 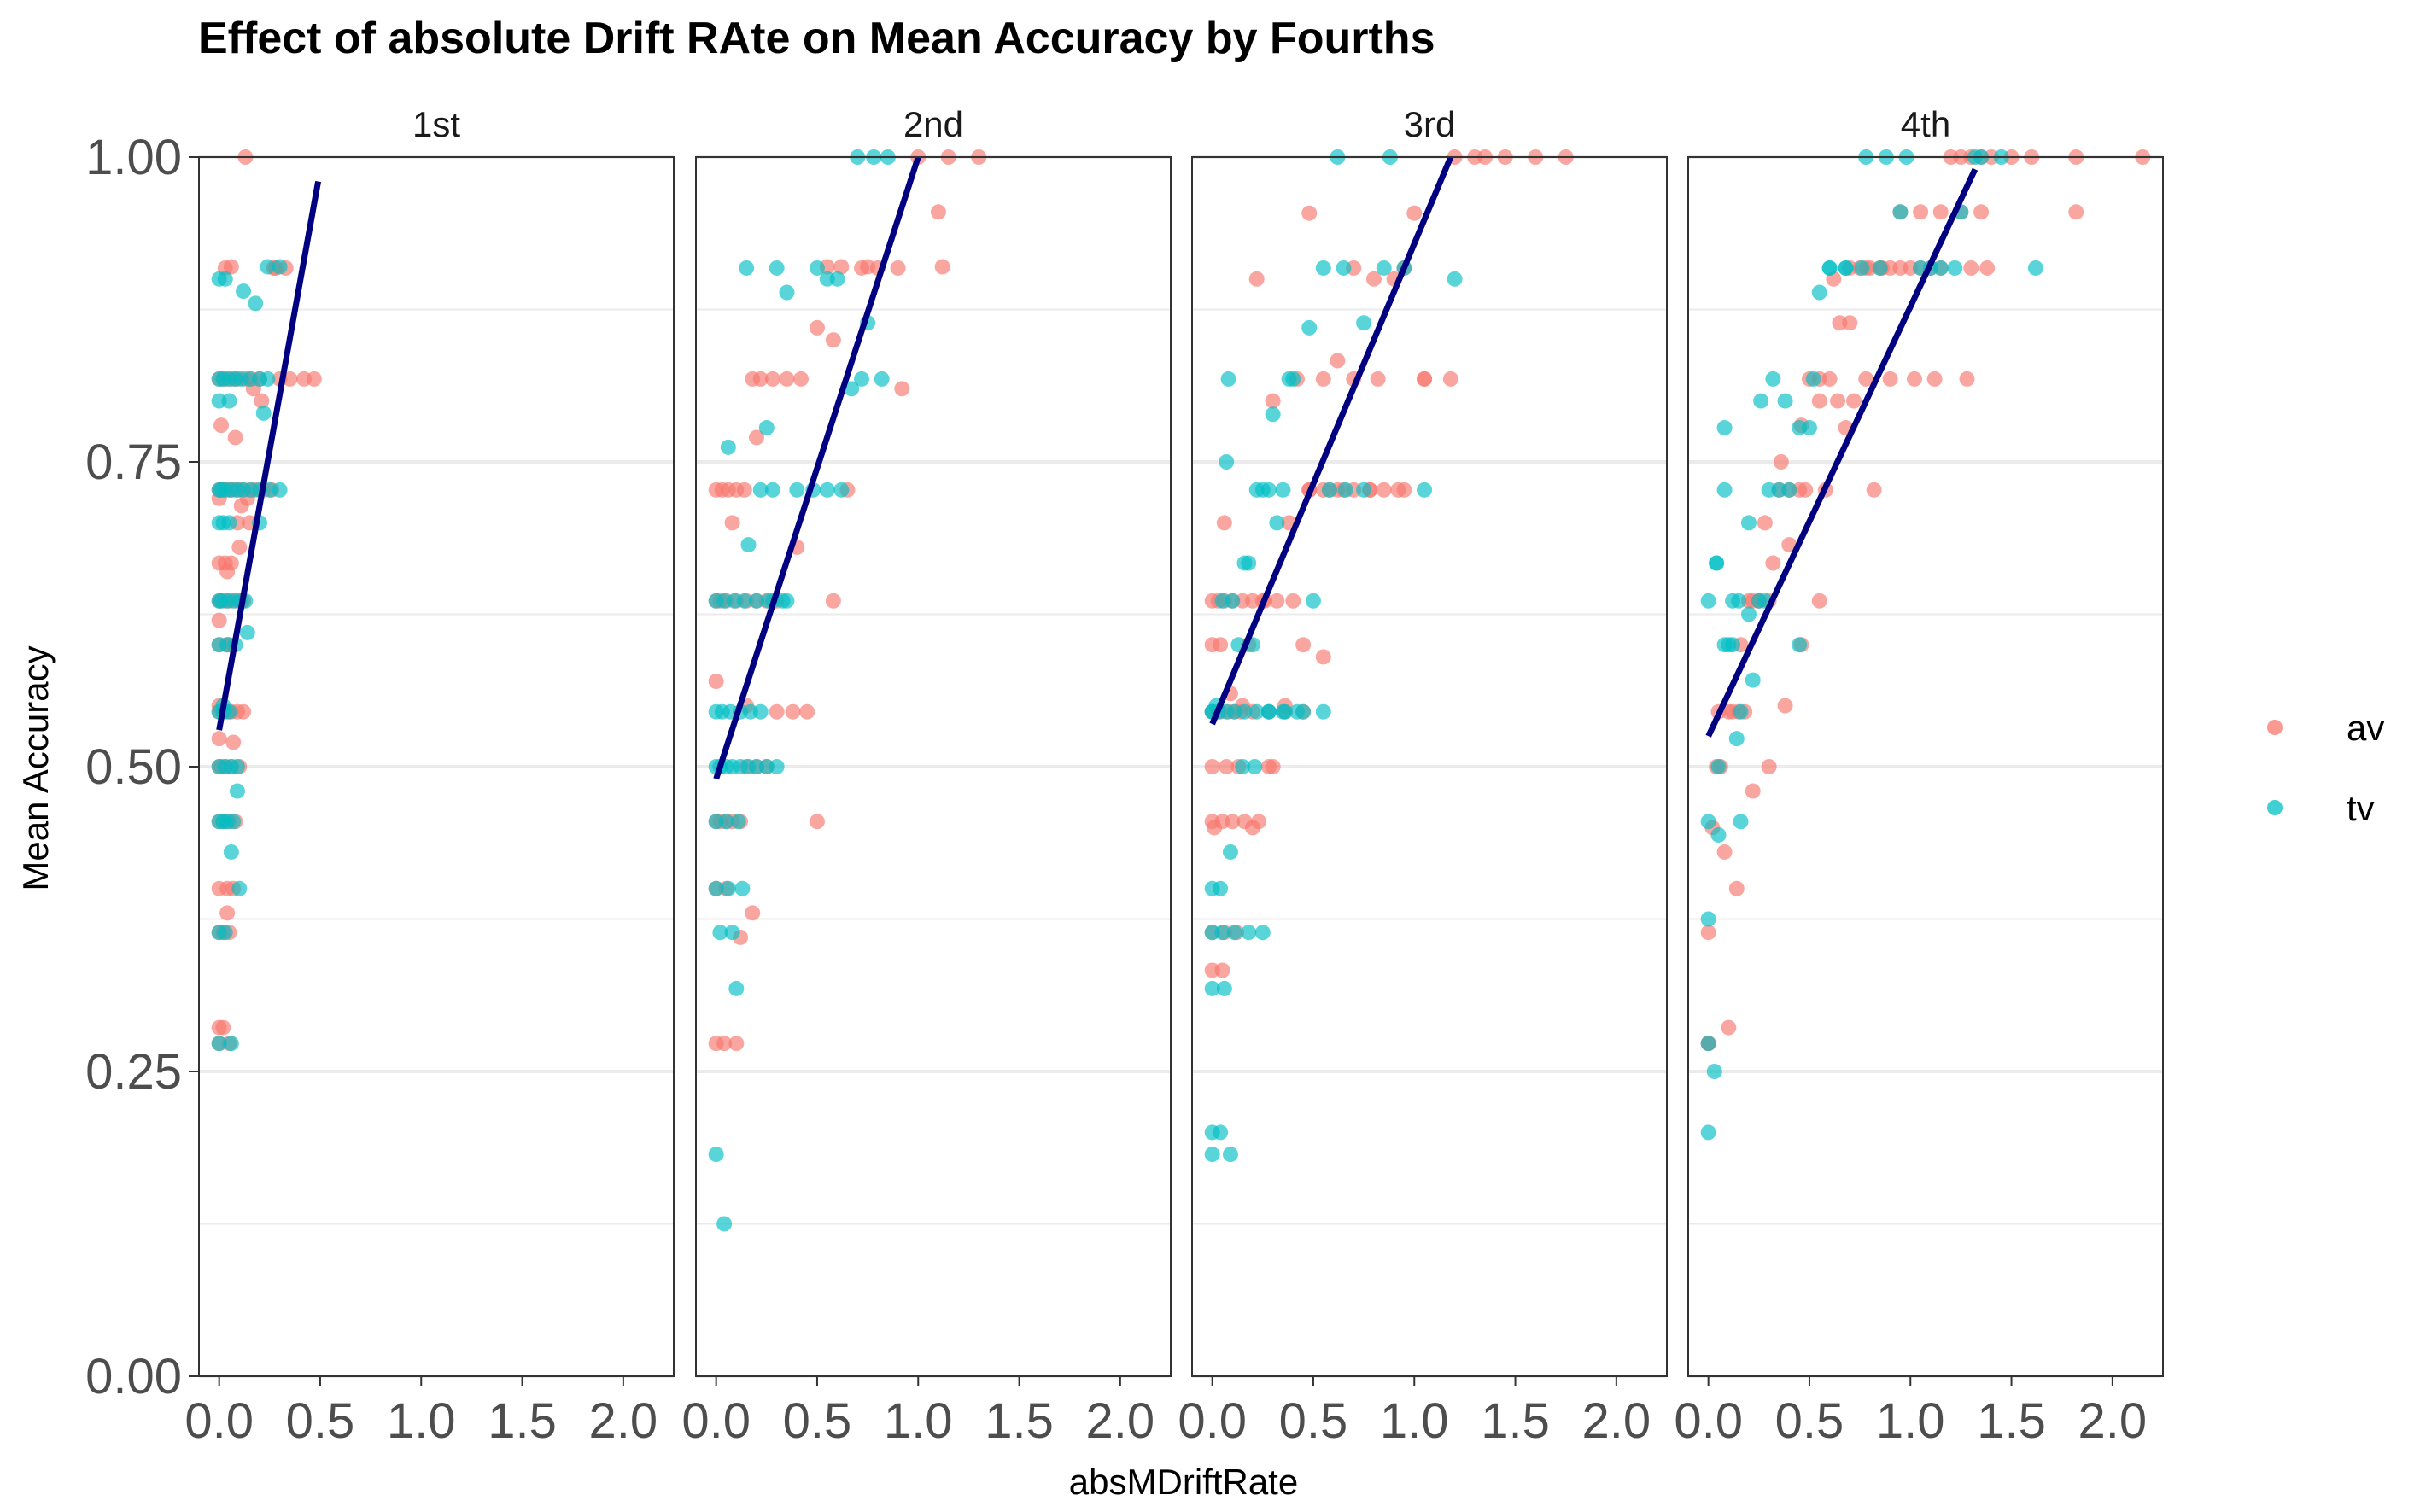 What do you see at coordinates (436, 124) in the screenshot?
I see `panel-strip-label: 1st` at bounding box center [436, 124].